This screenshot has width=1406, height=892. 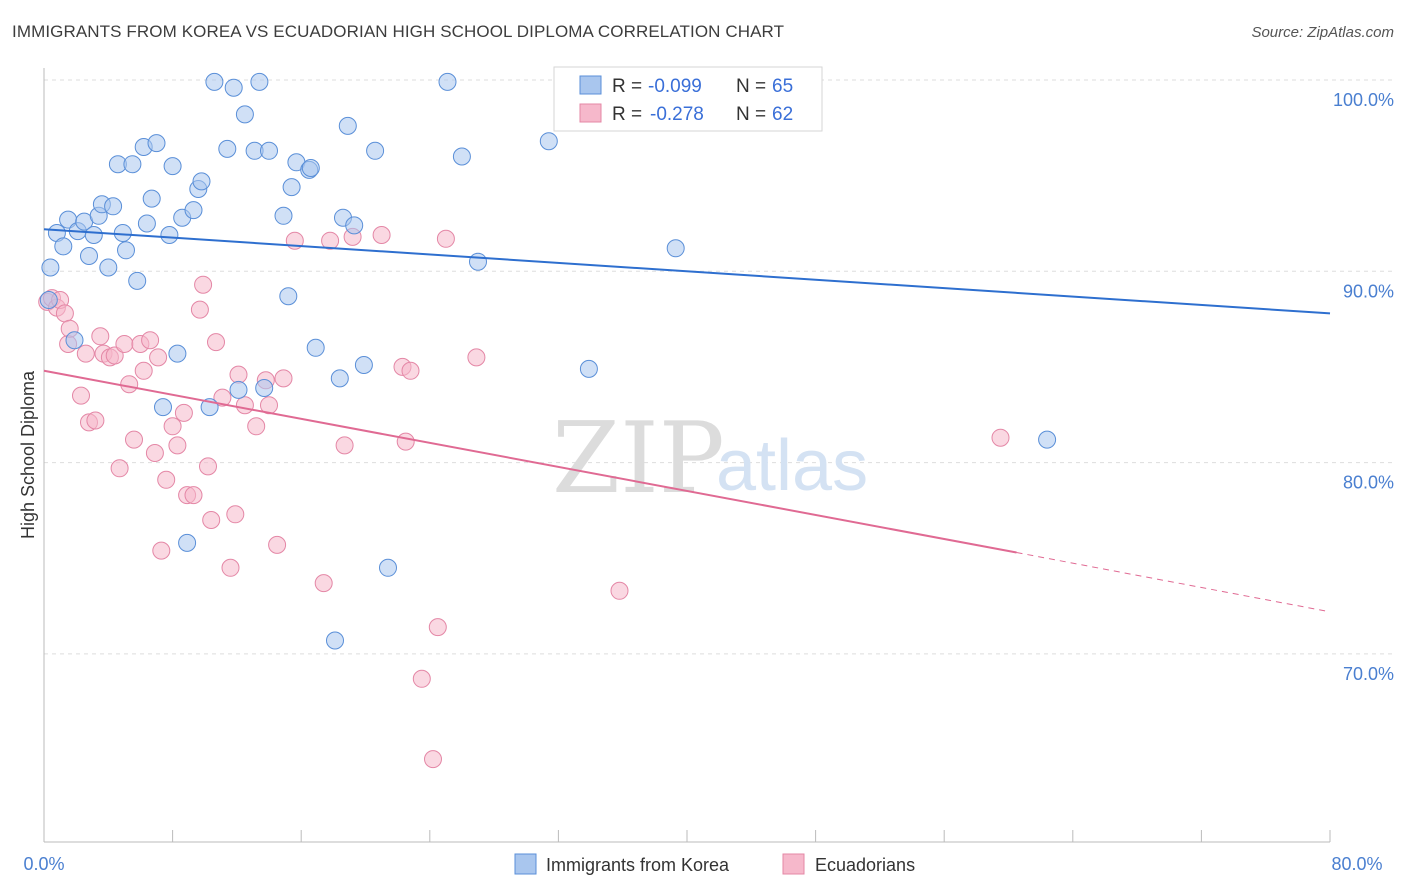 What do you see at coordinates (675, 86) in the screenshot?
I see `legend-r-value-korea: -0.099` at bounding box center [675, 86].